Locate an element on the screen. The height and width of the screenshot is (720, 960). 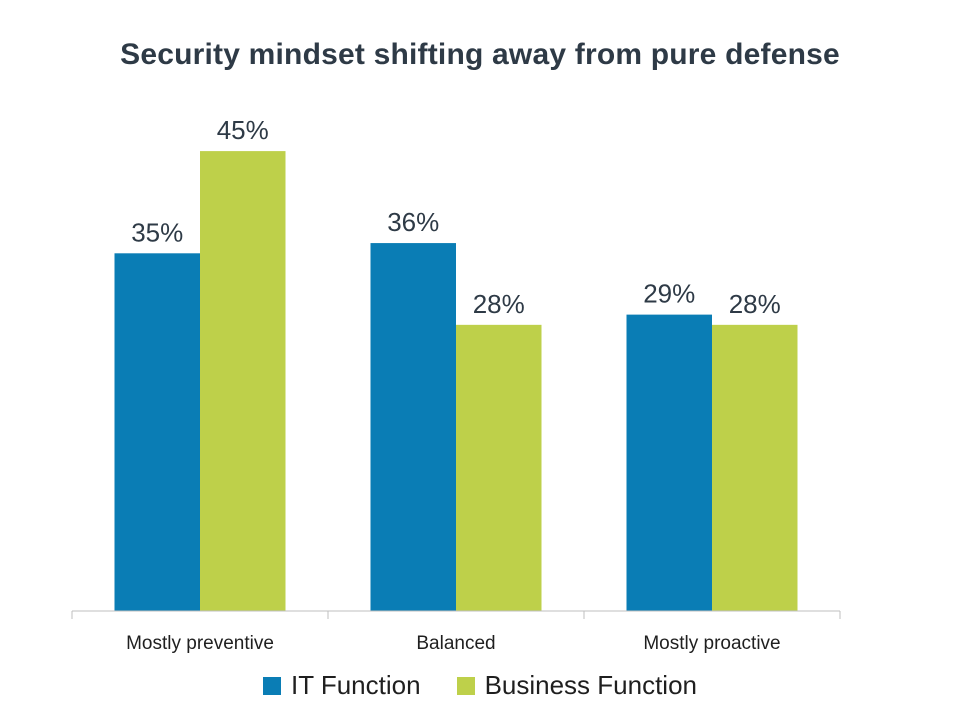
legend-label-business: Business Function is located at coordinates (591, 685).